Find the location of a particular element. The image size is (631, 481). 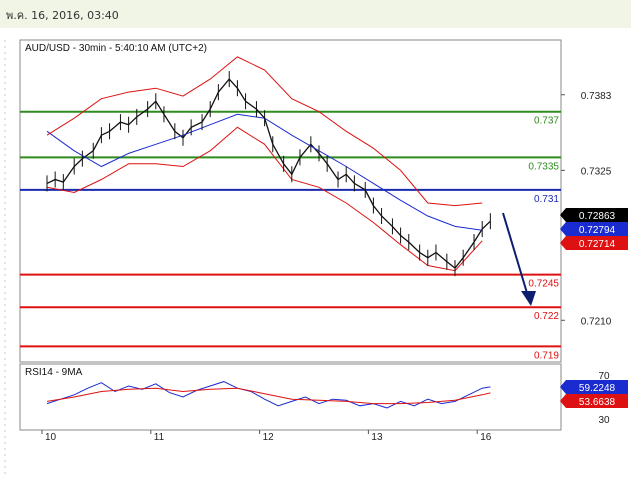

rsi-tag-label-1: 53.6638 is located at coordinates (597, 402).